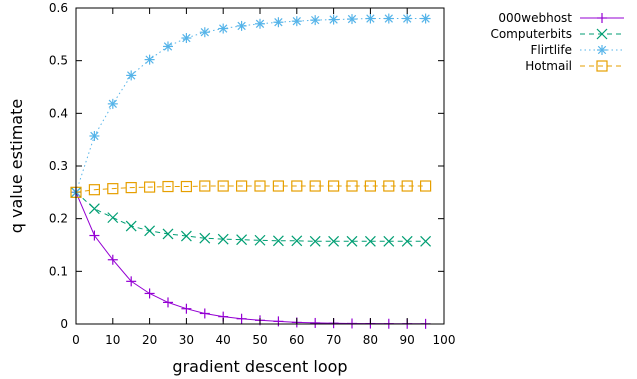 The width and height of the screenshot is (637, 379). Describe the element at coordinates (548, 66) in the screenshot. I see `legend-label-Hotmail: Hotmail` at that location.